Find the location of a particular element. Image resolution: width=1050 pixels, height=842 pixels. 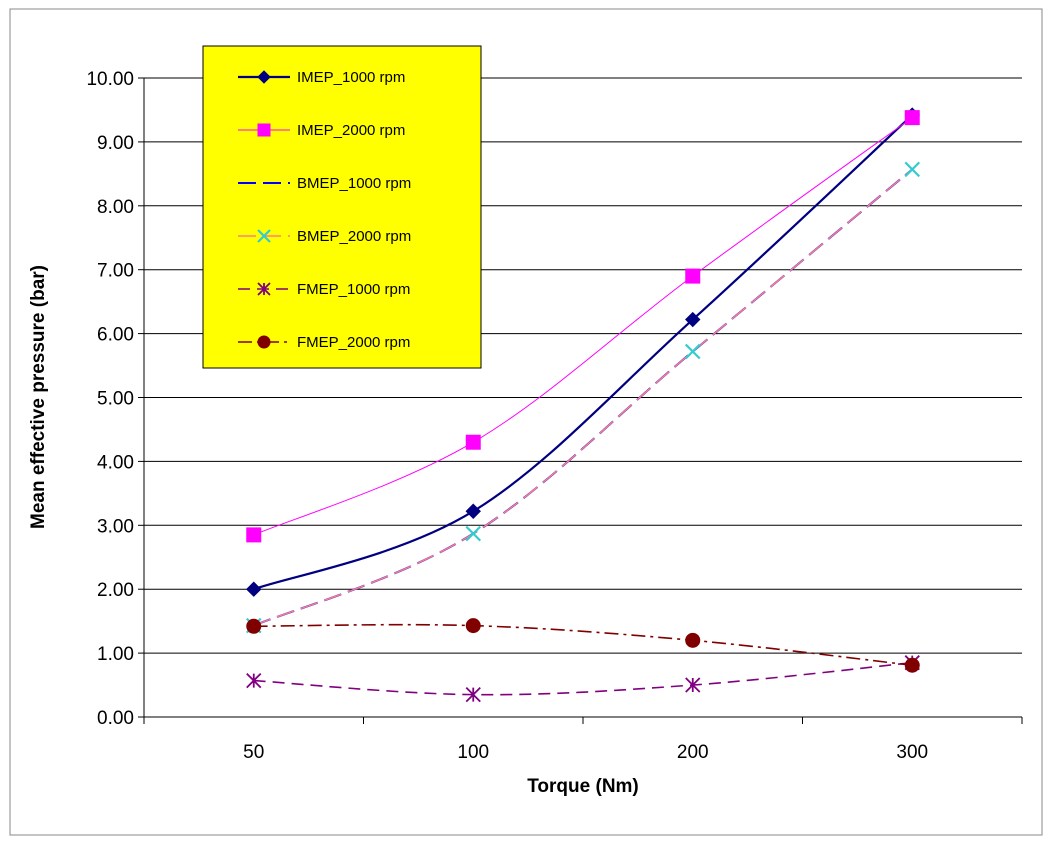

legend-label: FMEP_1000 rpm is located at coordinates (353, 289).